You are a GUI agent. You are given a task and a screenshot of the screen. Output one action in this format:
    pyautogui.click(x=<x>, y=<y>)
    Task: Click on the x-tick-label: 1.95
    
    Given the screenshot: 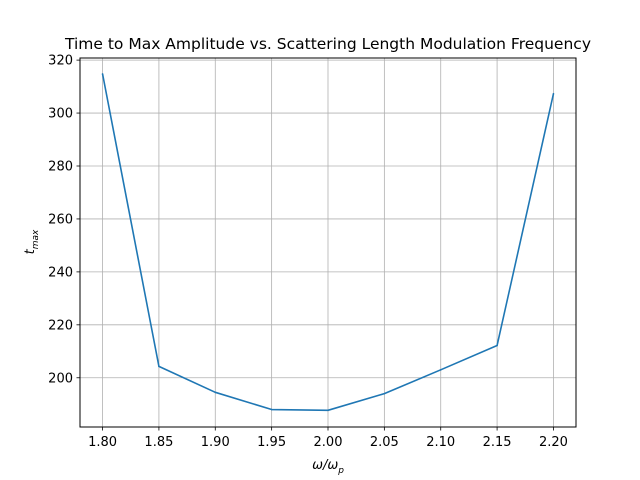 What is the action you would take?
    pyautogui.click(x=271, y=442)
    